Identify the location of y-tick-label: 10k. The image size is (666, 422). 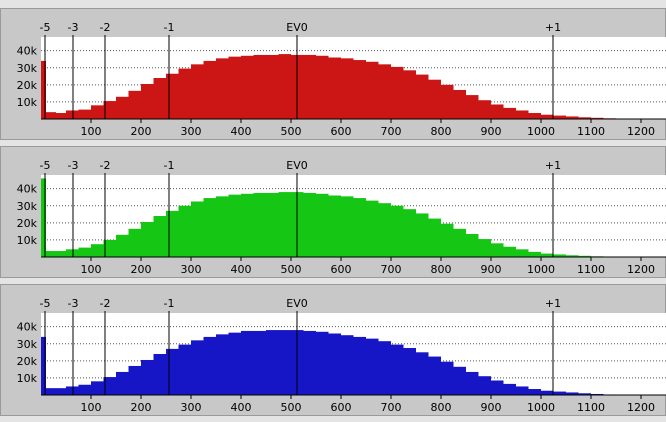
(27, 378).